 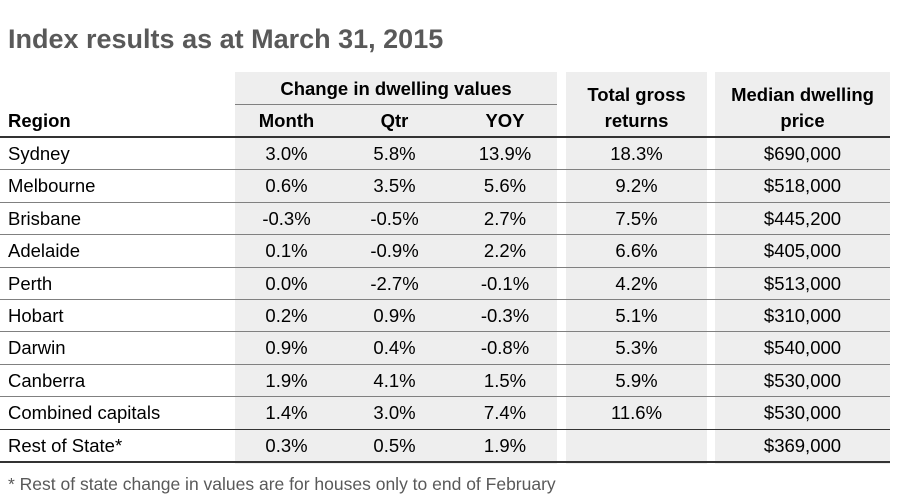 What do you see at coordinates (394, 380) in the screenshot?
I see `cell-qtr: 4.1%` at bounding box center [394, 380].